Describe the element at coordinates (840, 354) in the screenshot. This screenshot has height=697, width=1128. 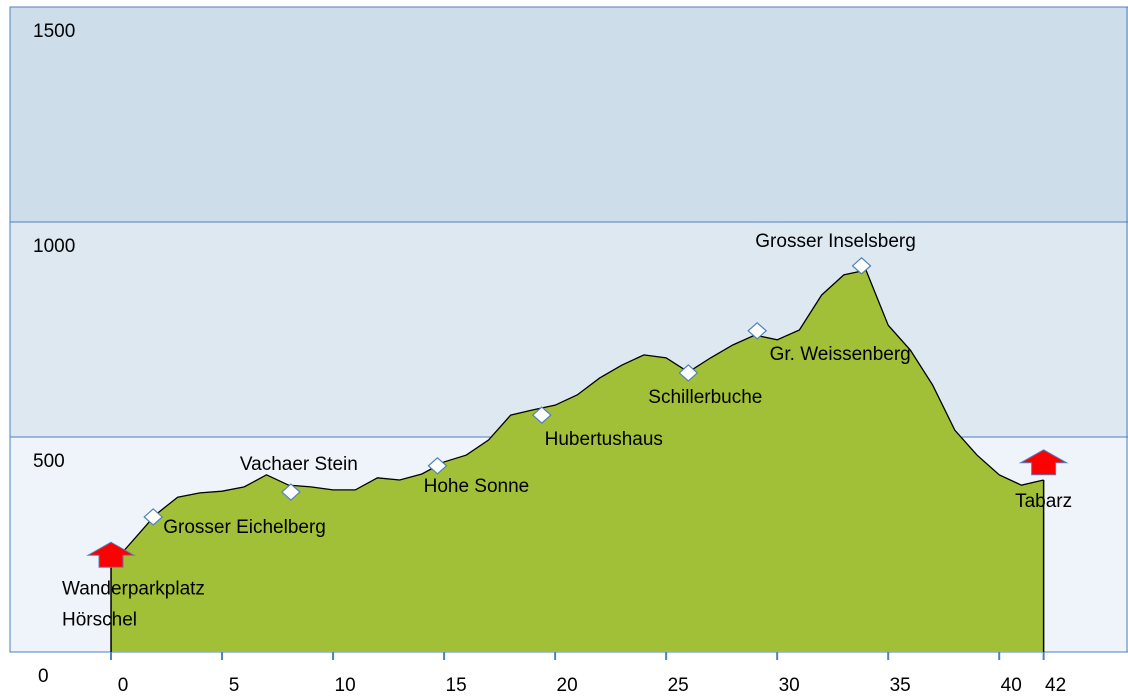
I see `waypoint-label: Gr. Weissenberg` at that location.